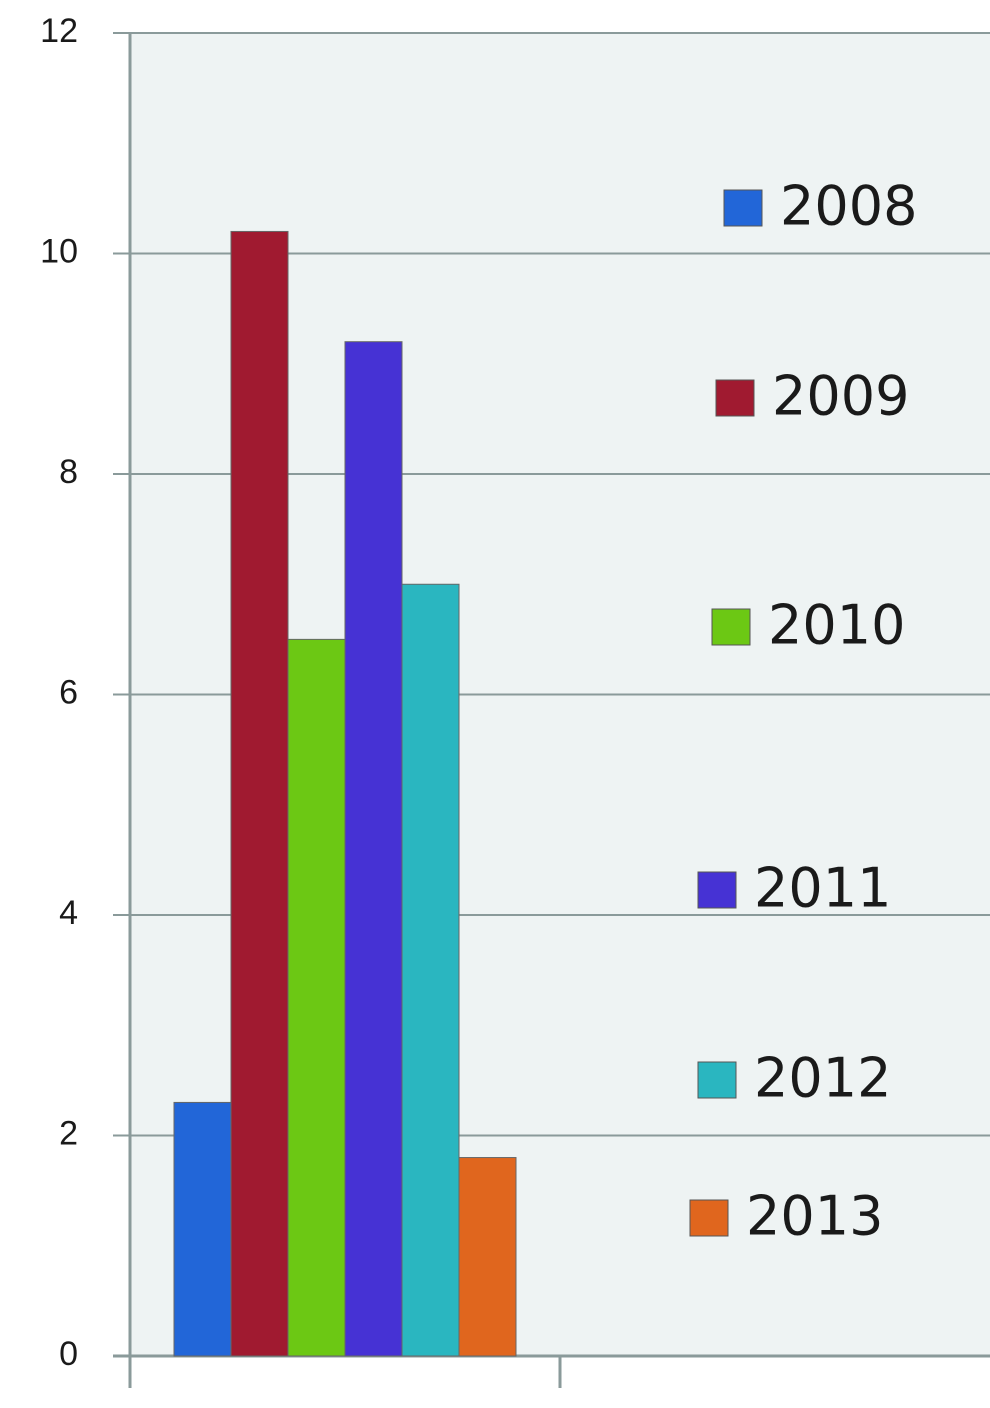  Describe the element at coordinates (68, 1354) in the screenshot. I see `y-tick-label: 0` at that location.